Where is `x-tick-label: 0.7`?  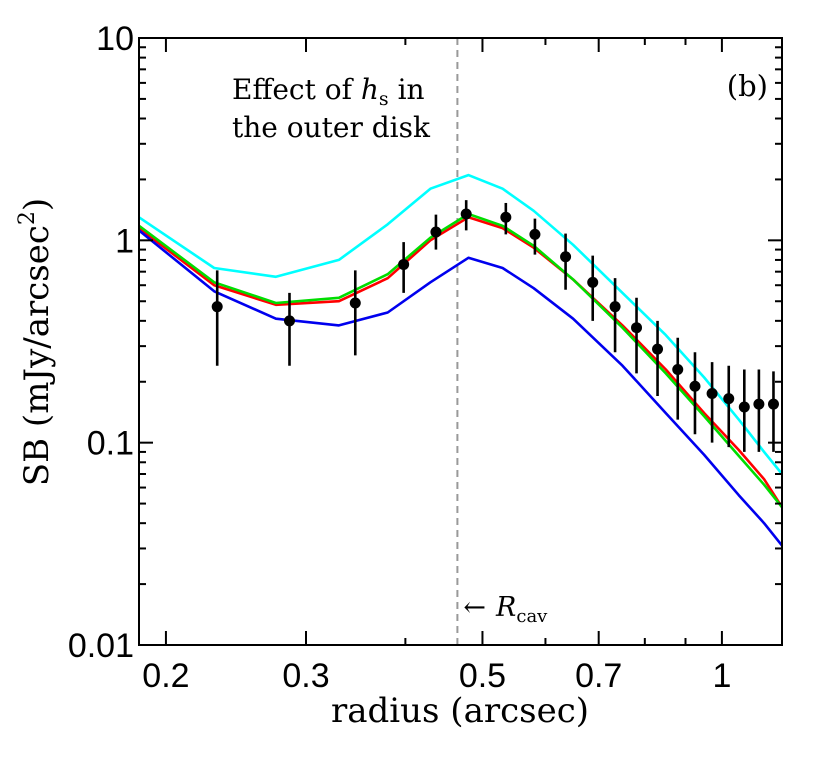 x-tick-label: 0.7 is located at coordinates (598, 676).